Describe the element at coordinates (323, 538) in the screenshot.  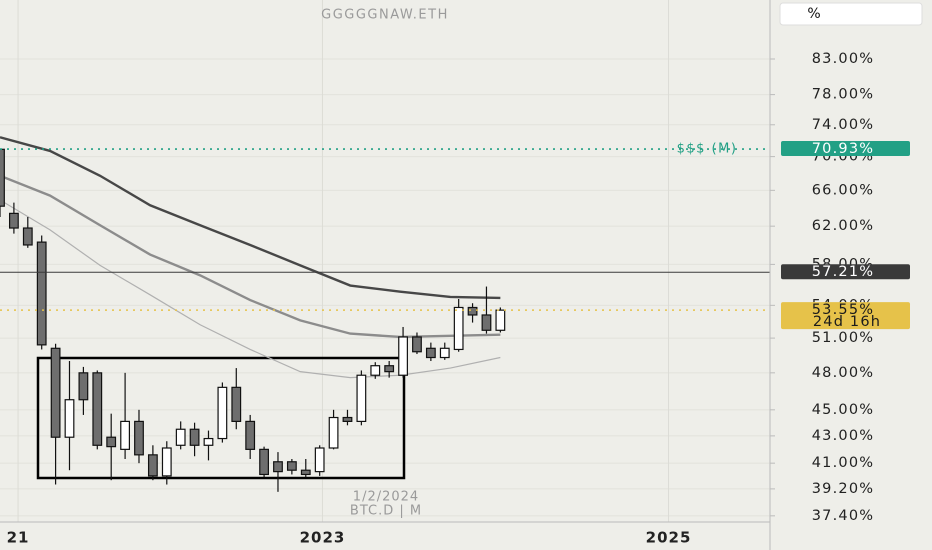
I see `x-tick-label: 2023` at that location.